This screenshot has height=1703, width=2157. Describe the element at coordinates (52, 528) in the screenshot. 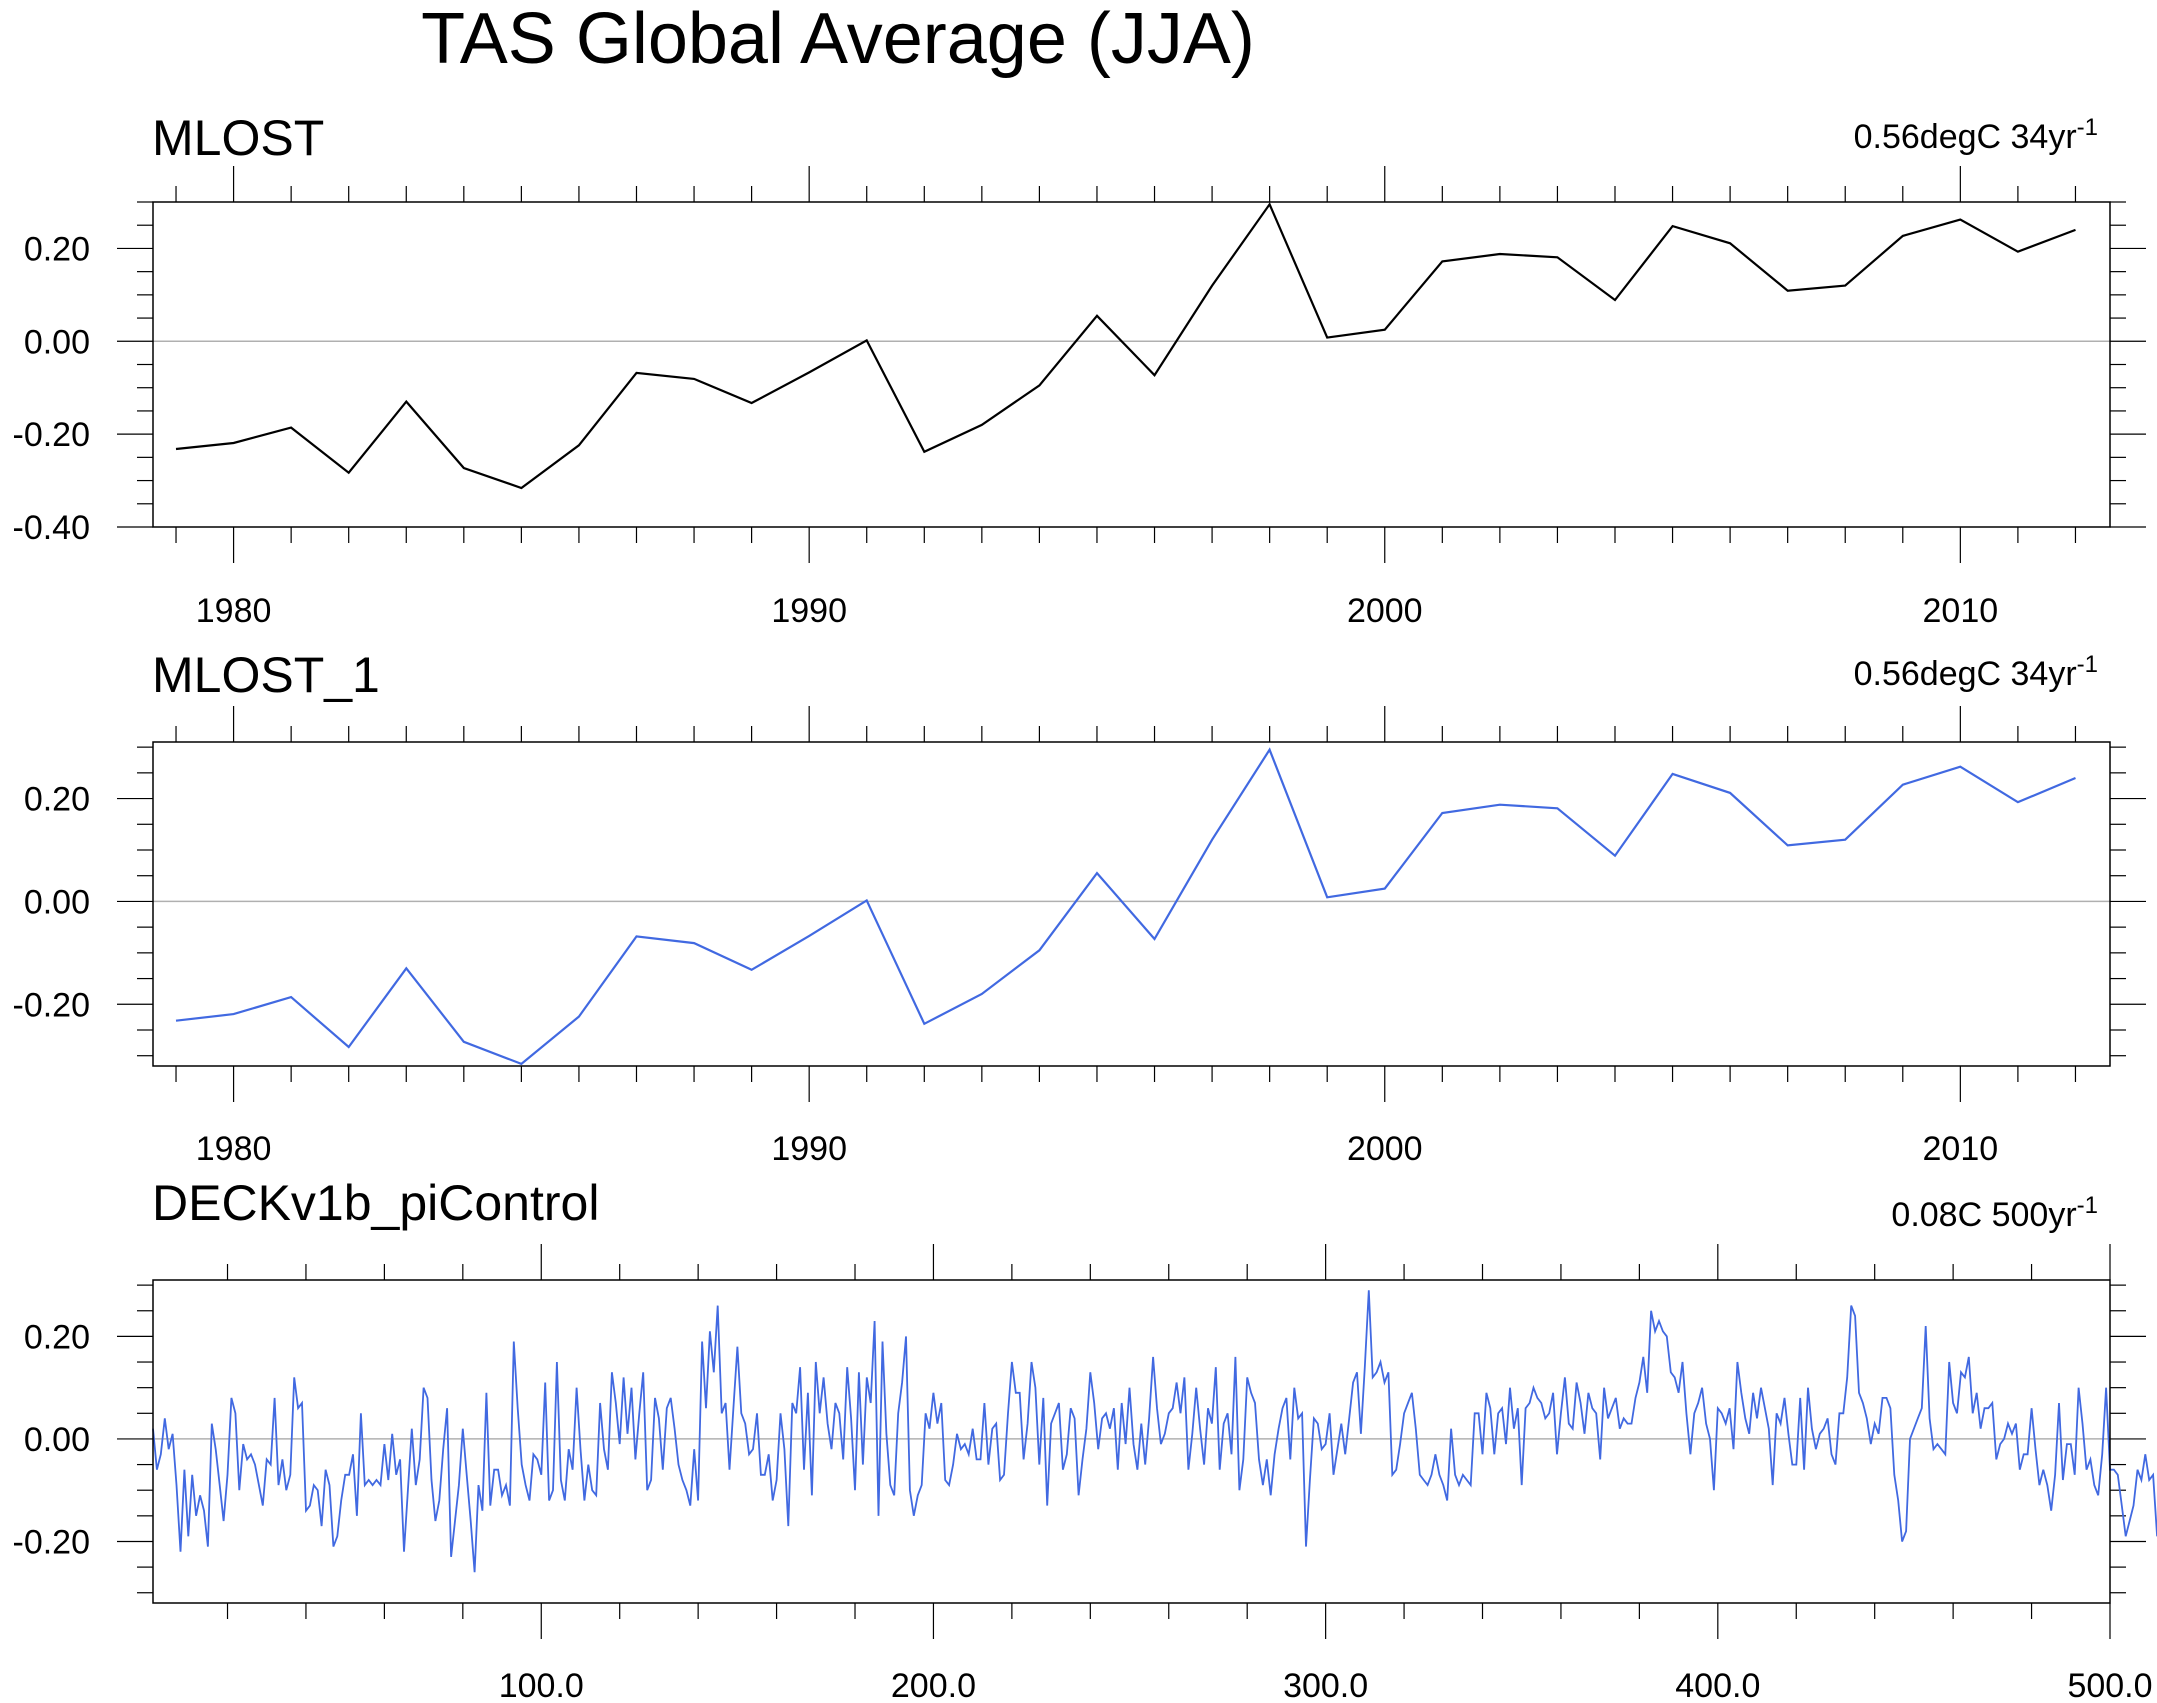

I see `y-tick-label: -0.40` at that location.